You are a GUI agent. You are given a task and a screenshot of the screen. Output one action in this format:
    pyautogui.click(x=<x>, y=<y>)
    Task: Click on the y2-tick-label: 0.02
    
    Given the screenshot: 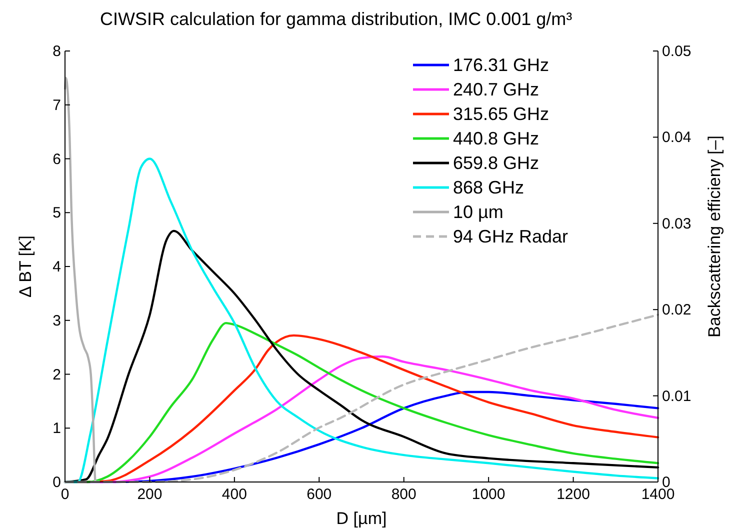 What is the action you would take?
    pyautogui.click(x=677, y=310)
    